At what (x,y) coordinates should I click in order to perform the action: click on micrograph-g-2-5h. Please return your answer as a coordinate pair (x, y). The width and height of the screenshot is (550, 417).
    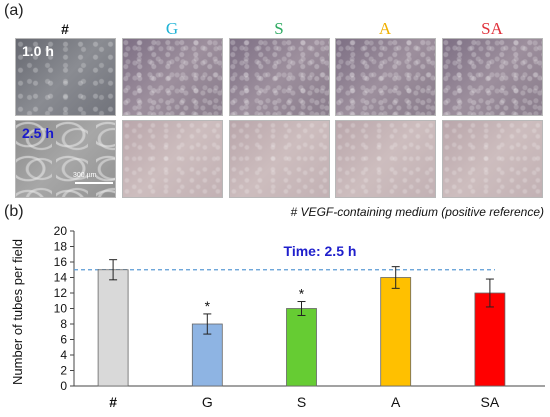
    Looking at the image, I should click on (172, 159).